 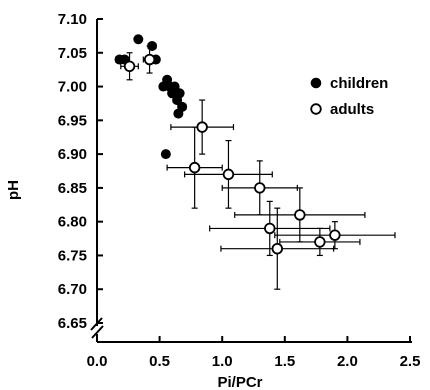 I want to click on x-axis-title: Pi/PCr, so click(x=239, y=382).